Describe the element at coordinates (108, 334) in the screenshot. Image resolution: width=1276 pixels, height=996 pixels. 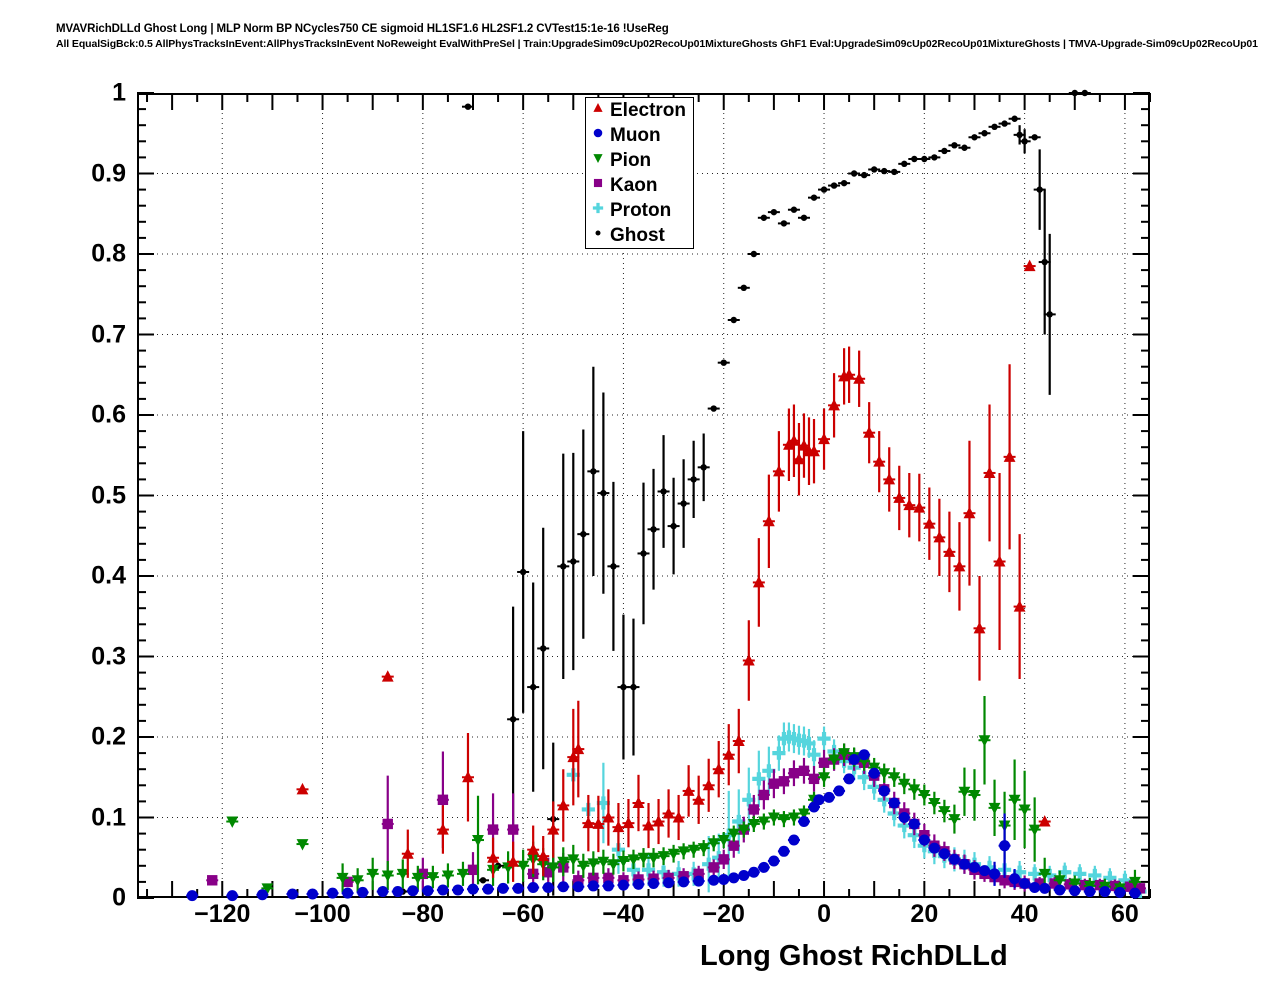
I see `y-tick-label: 0.7` at that location.